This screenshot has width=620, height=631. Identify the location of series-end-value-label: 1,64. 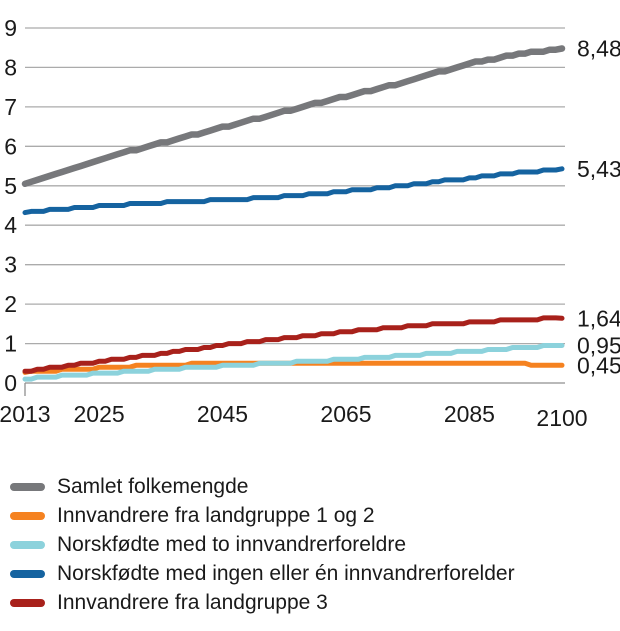
(598, 318).